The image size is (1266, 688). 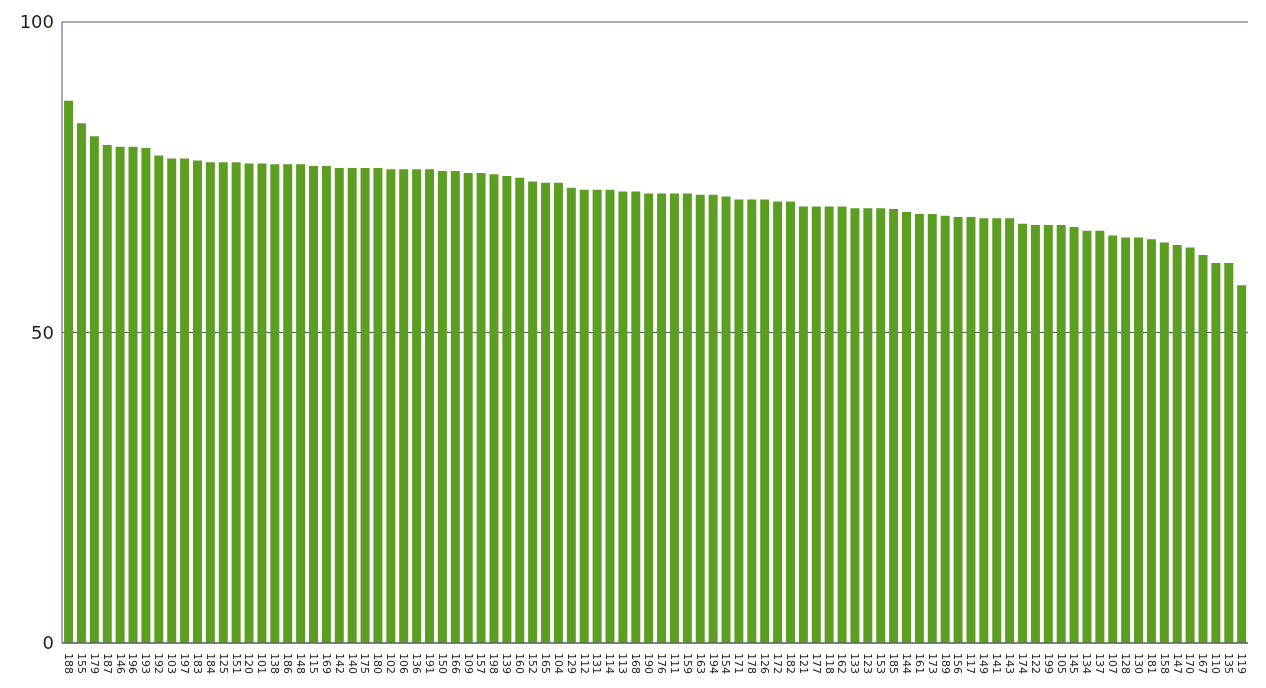 What do you see at coordinates (391, 663) in the screenshot?
I see `x-tick-label: 102` at bounding box center [391, 663].